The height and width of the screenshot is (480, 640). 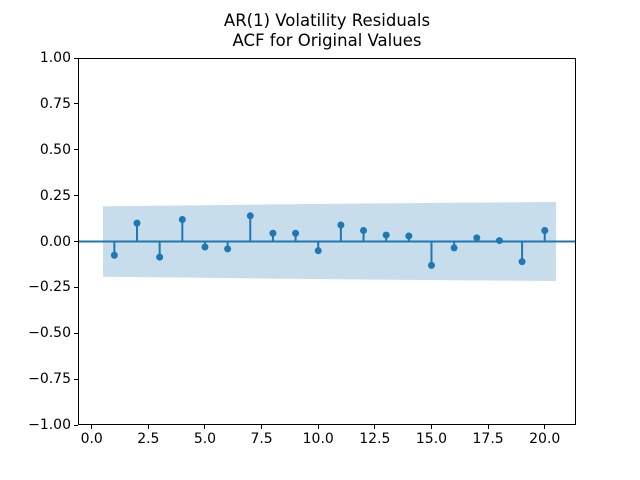 What do you see at coordinates (431, 439) in the screenshot?
I see `x-tick-label: 15.0` at bounding box center [431, 439].